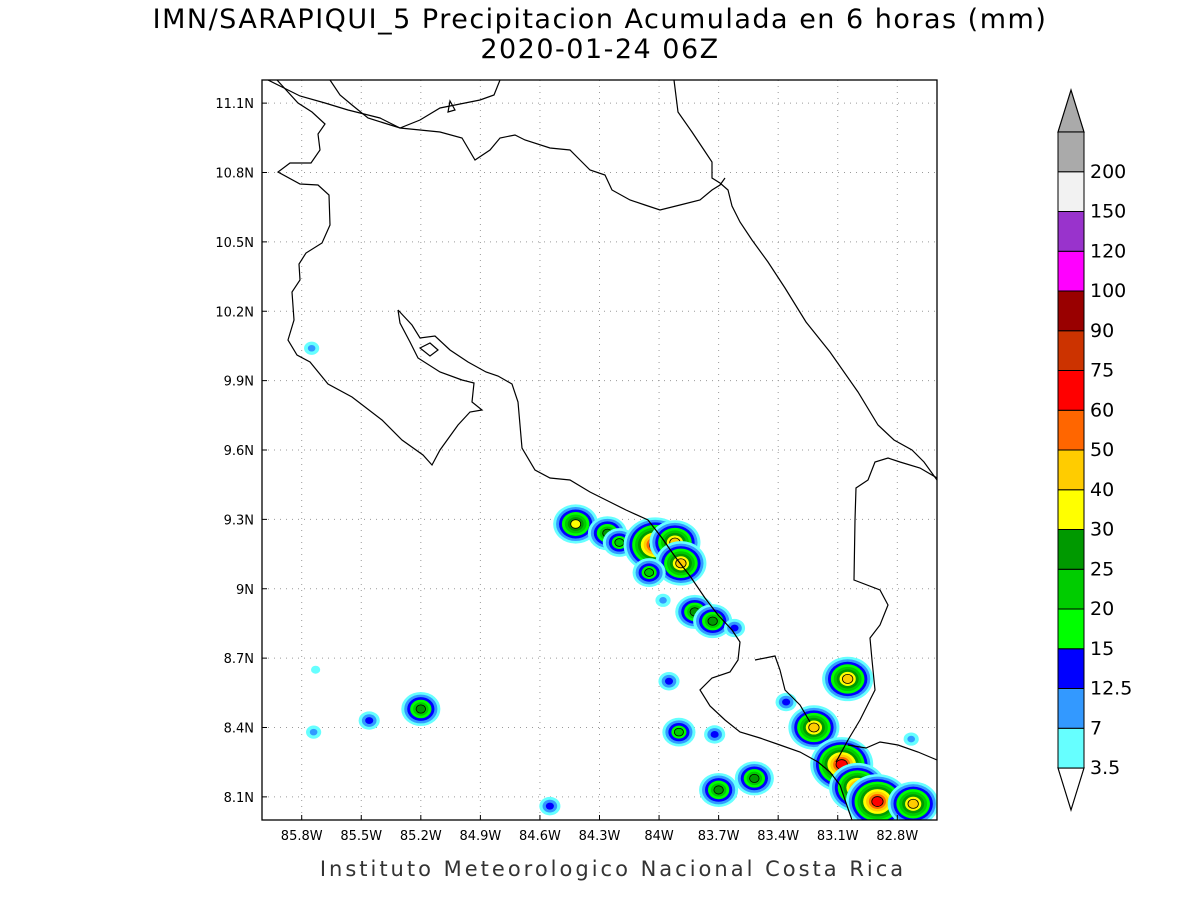  Describe the element at coordinates (897, 836) in the screenshot. I see `lon-tick-label: 82.8W` at that location.